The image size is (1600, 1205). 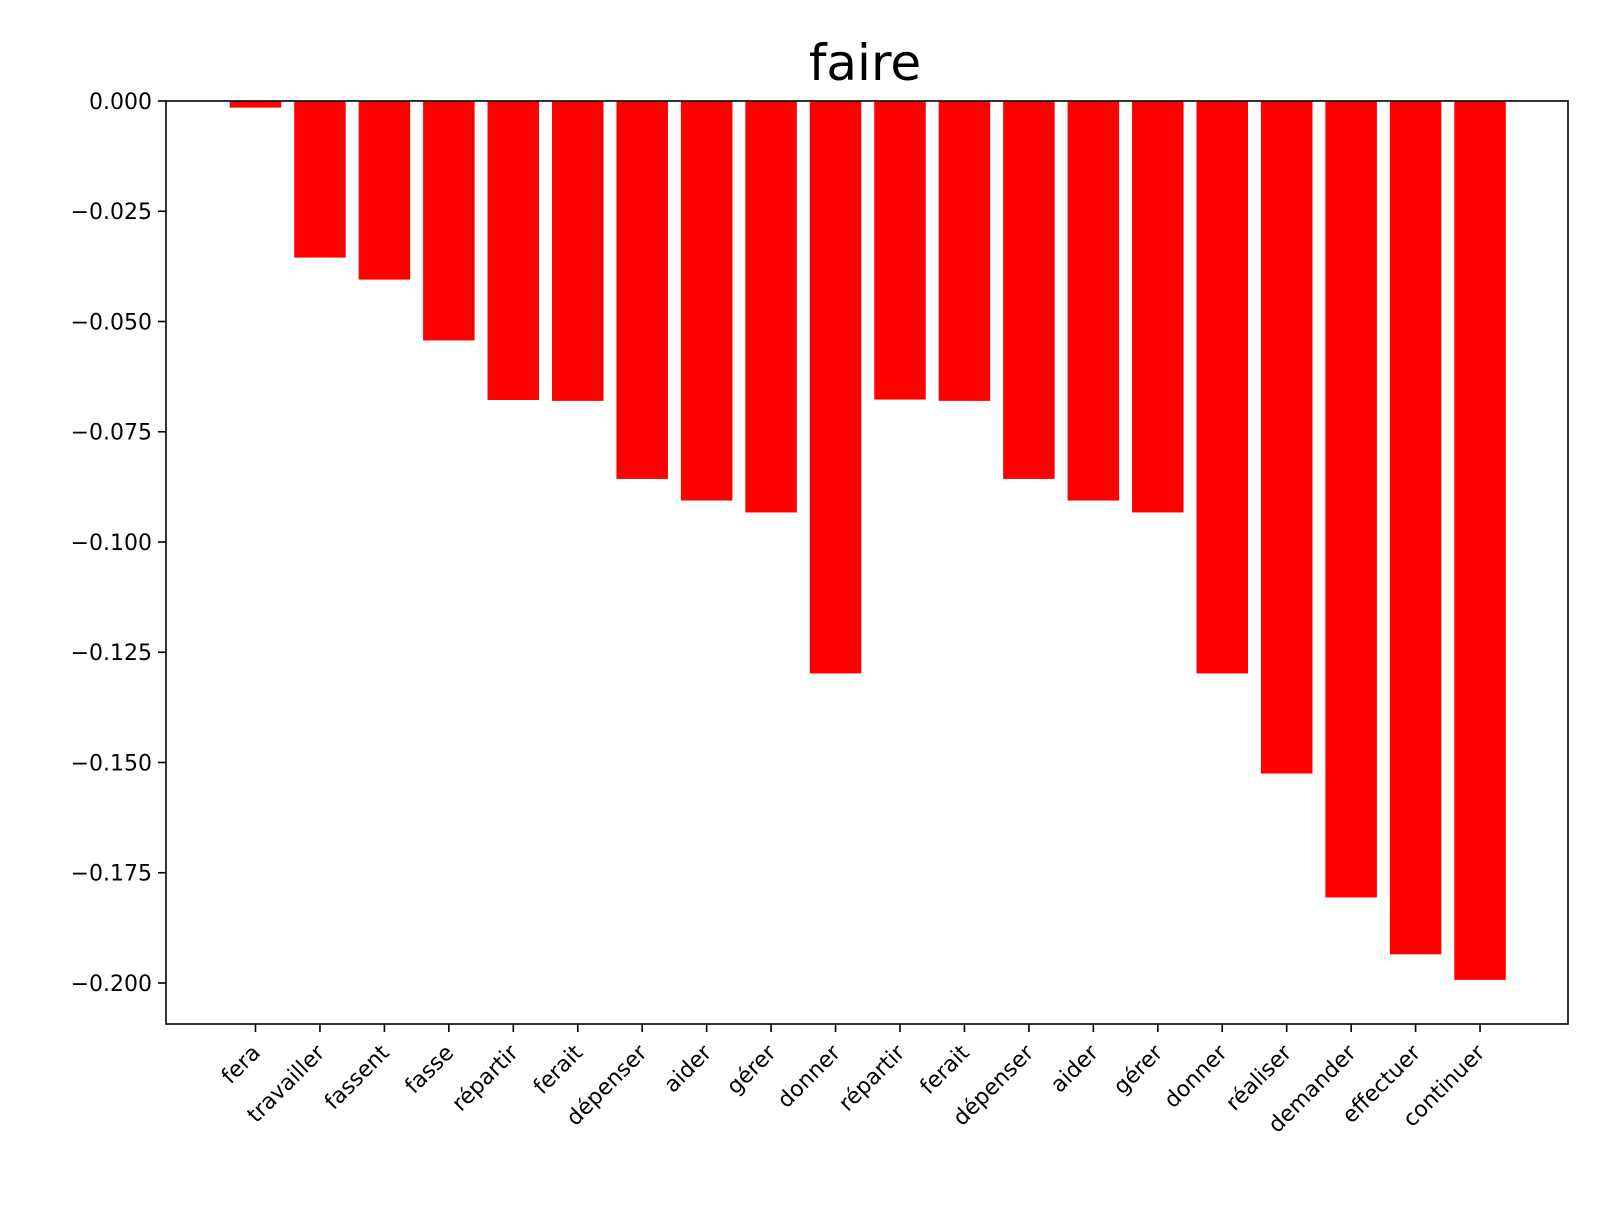 What do you see at coordinates (111, 984) in the screenshot?
I see `y-tick-label-8: −0.200` at bounding box center [111, 984].